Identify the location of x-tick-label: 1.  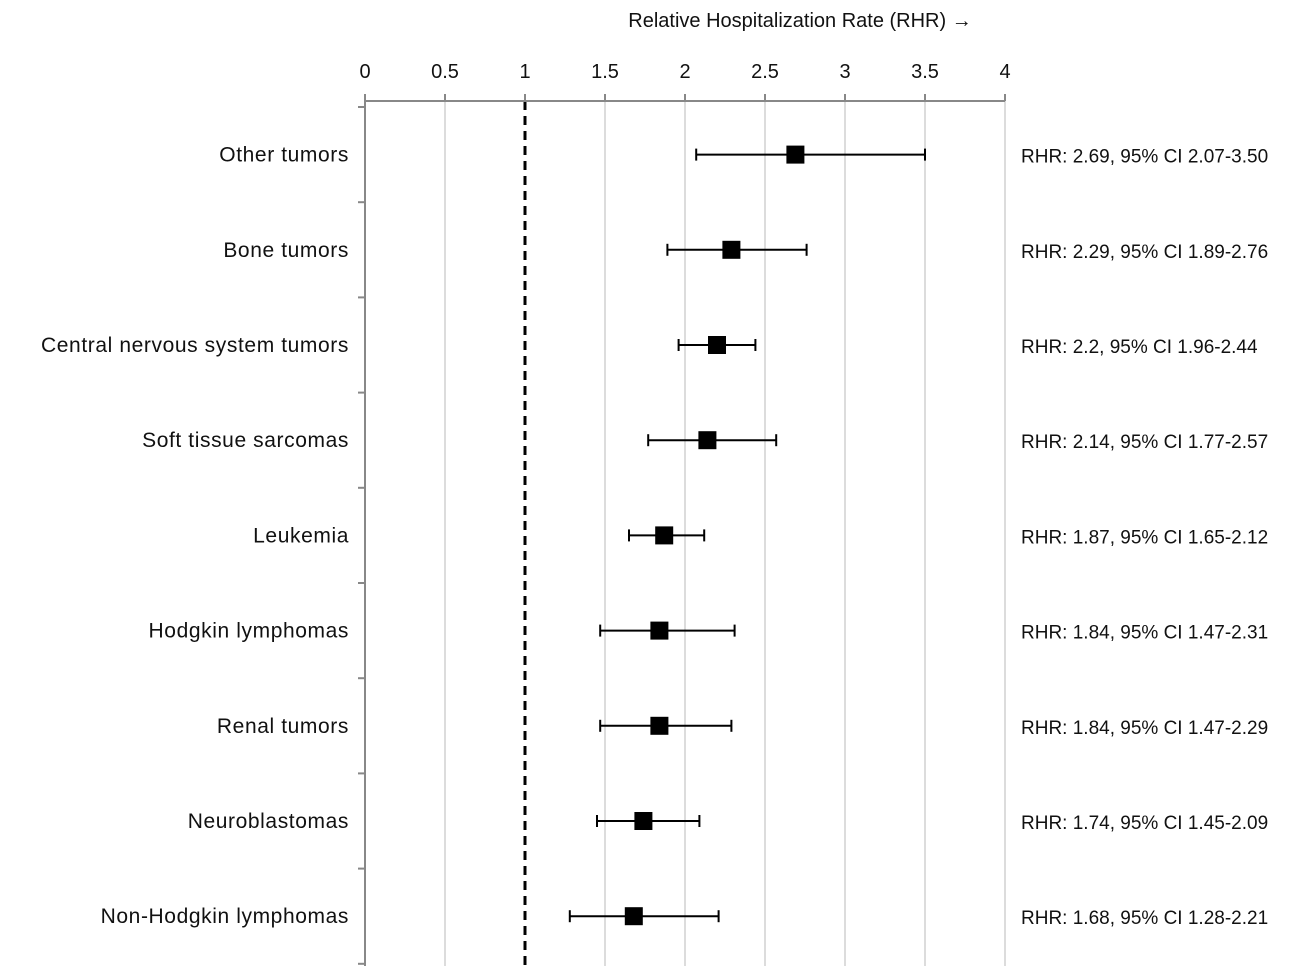
(524, 72).